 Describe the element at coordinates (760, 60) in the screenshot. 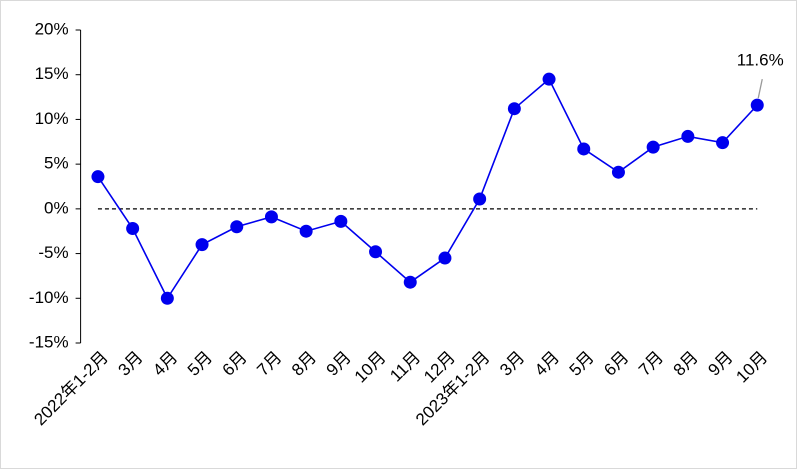

I see `data-label: 11.6%` at that location.